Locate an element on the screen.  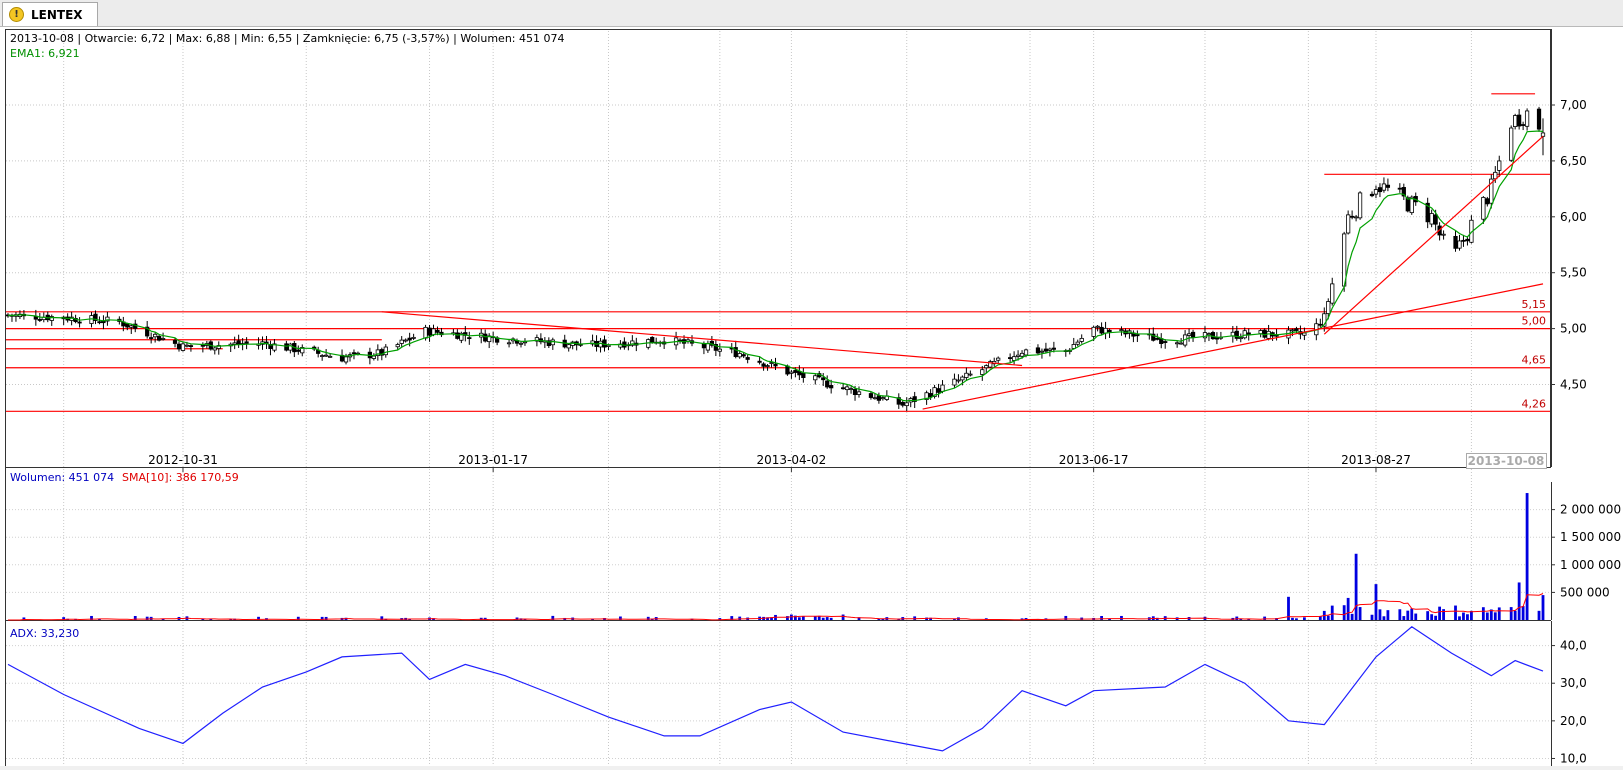
sma-label: SMA[10]: 386 170,59 is located at coordinates (180, 477).